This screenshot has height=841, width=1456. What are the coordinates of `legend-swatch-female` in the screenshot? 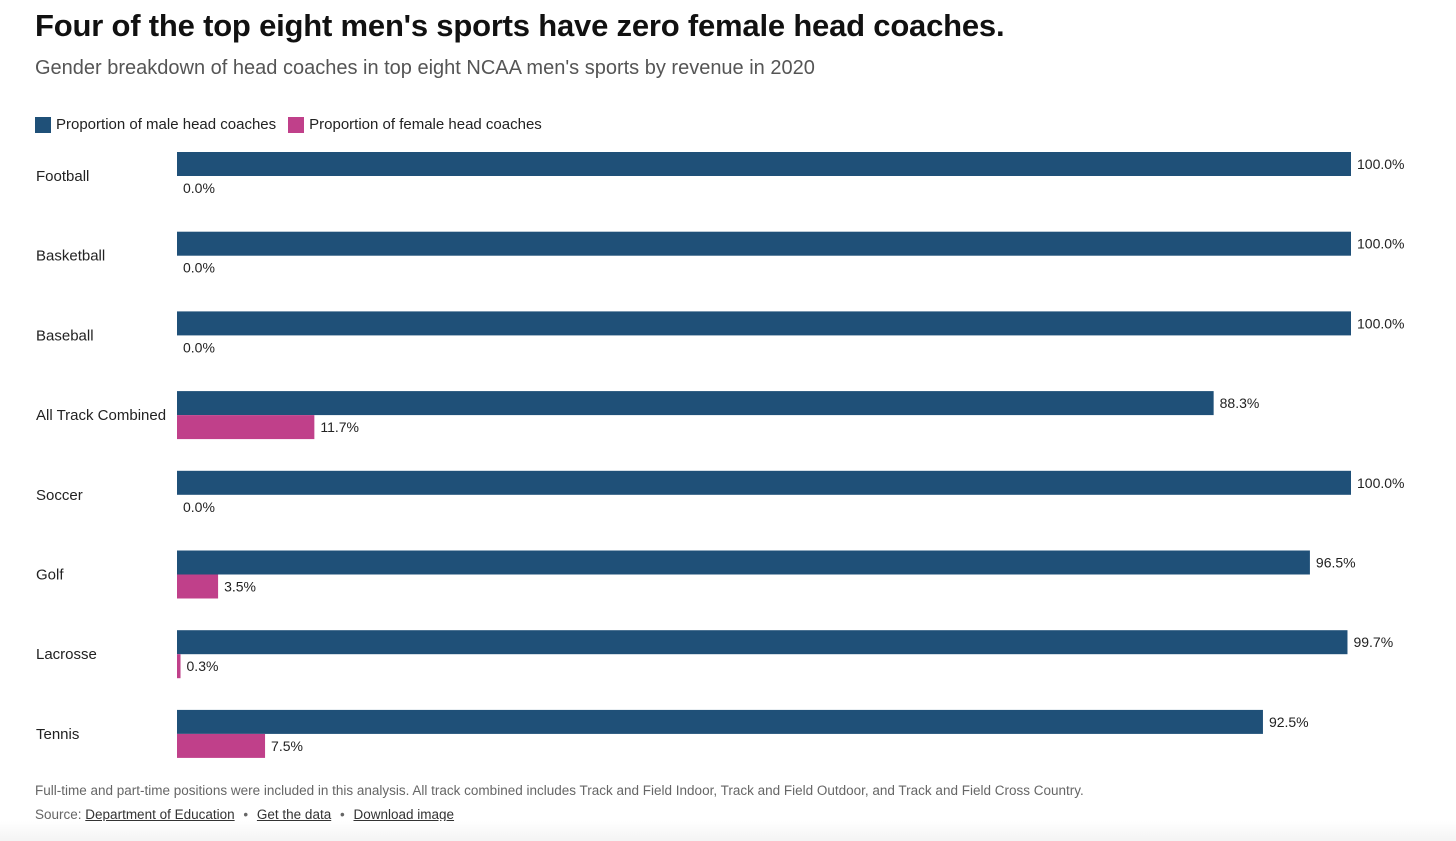 It's located at (296, 124).